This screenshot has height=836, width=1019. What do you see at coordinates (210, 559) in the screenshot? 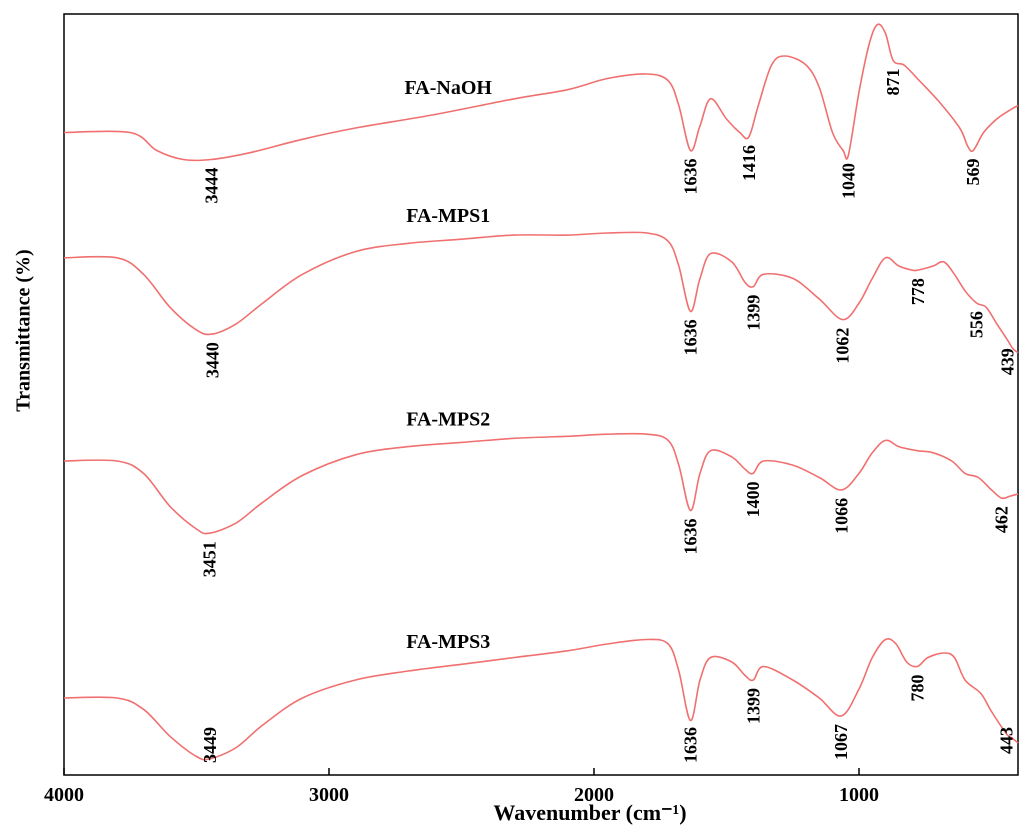
I see `peak-label: 3451` at bounding box center [210, 559].